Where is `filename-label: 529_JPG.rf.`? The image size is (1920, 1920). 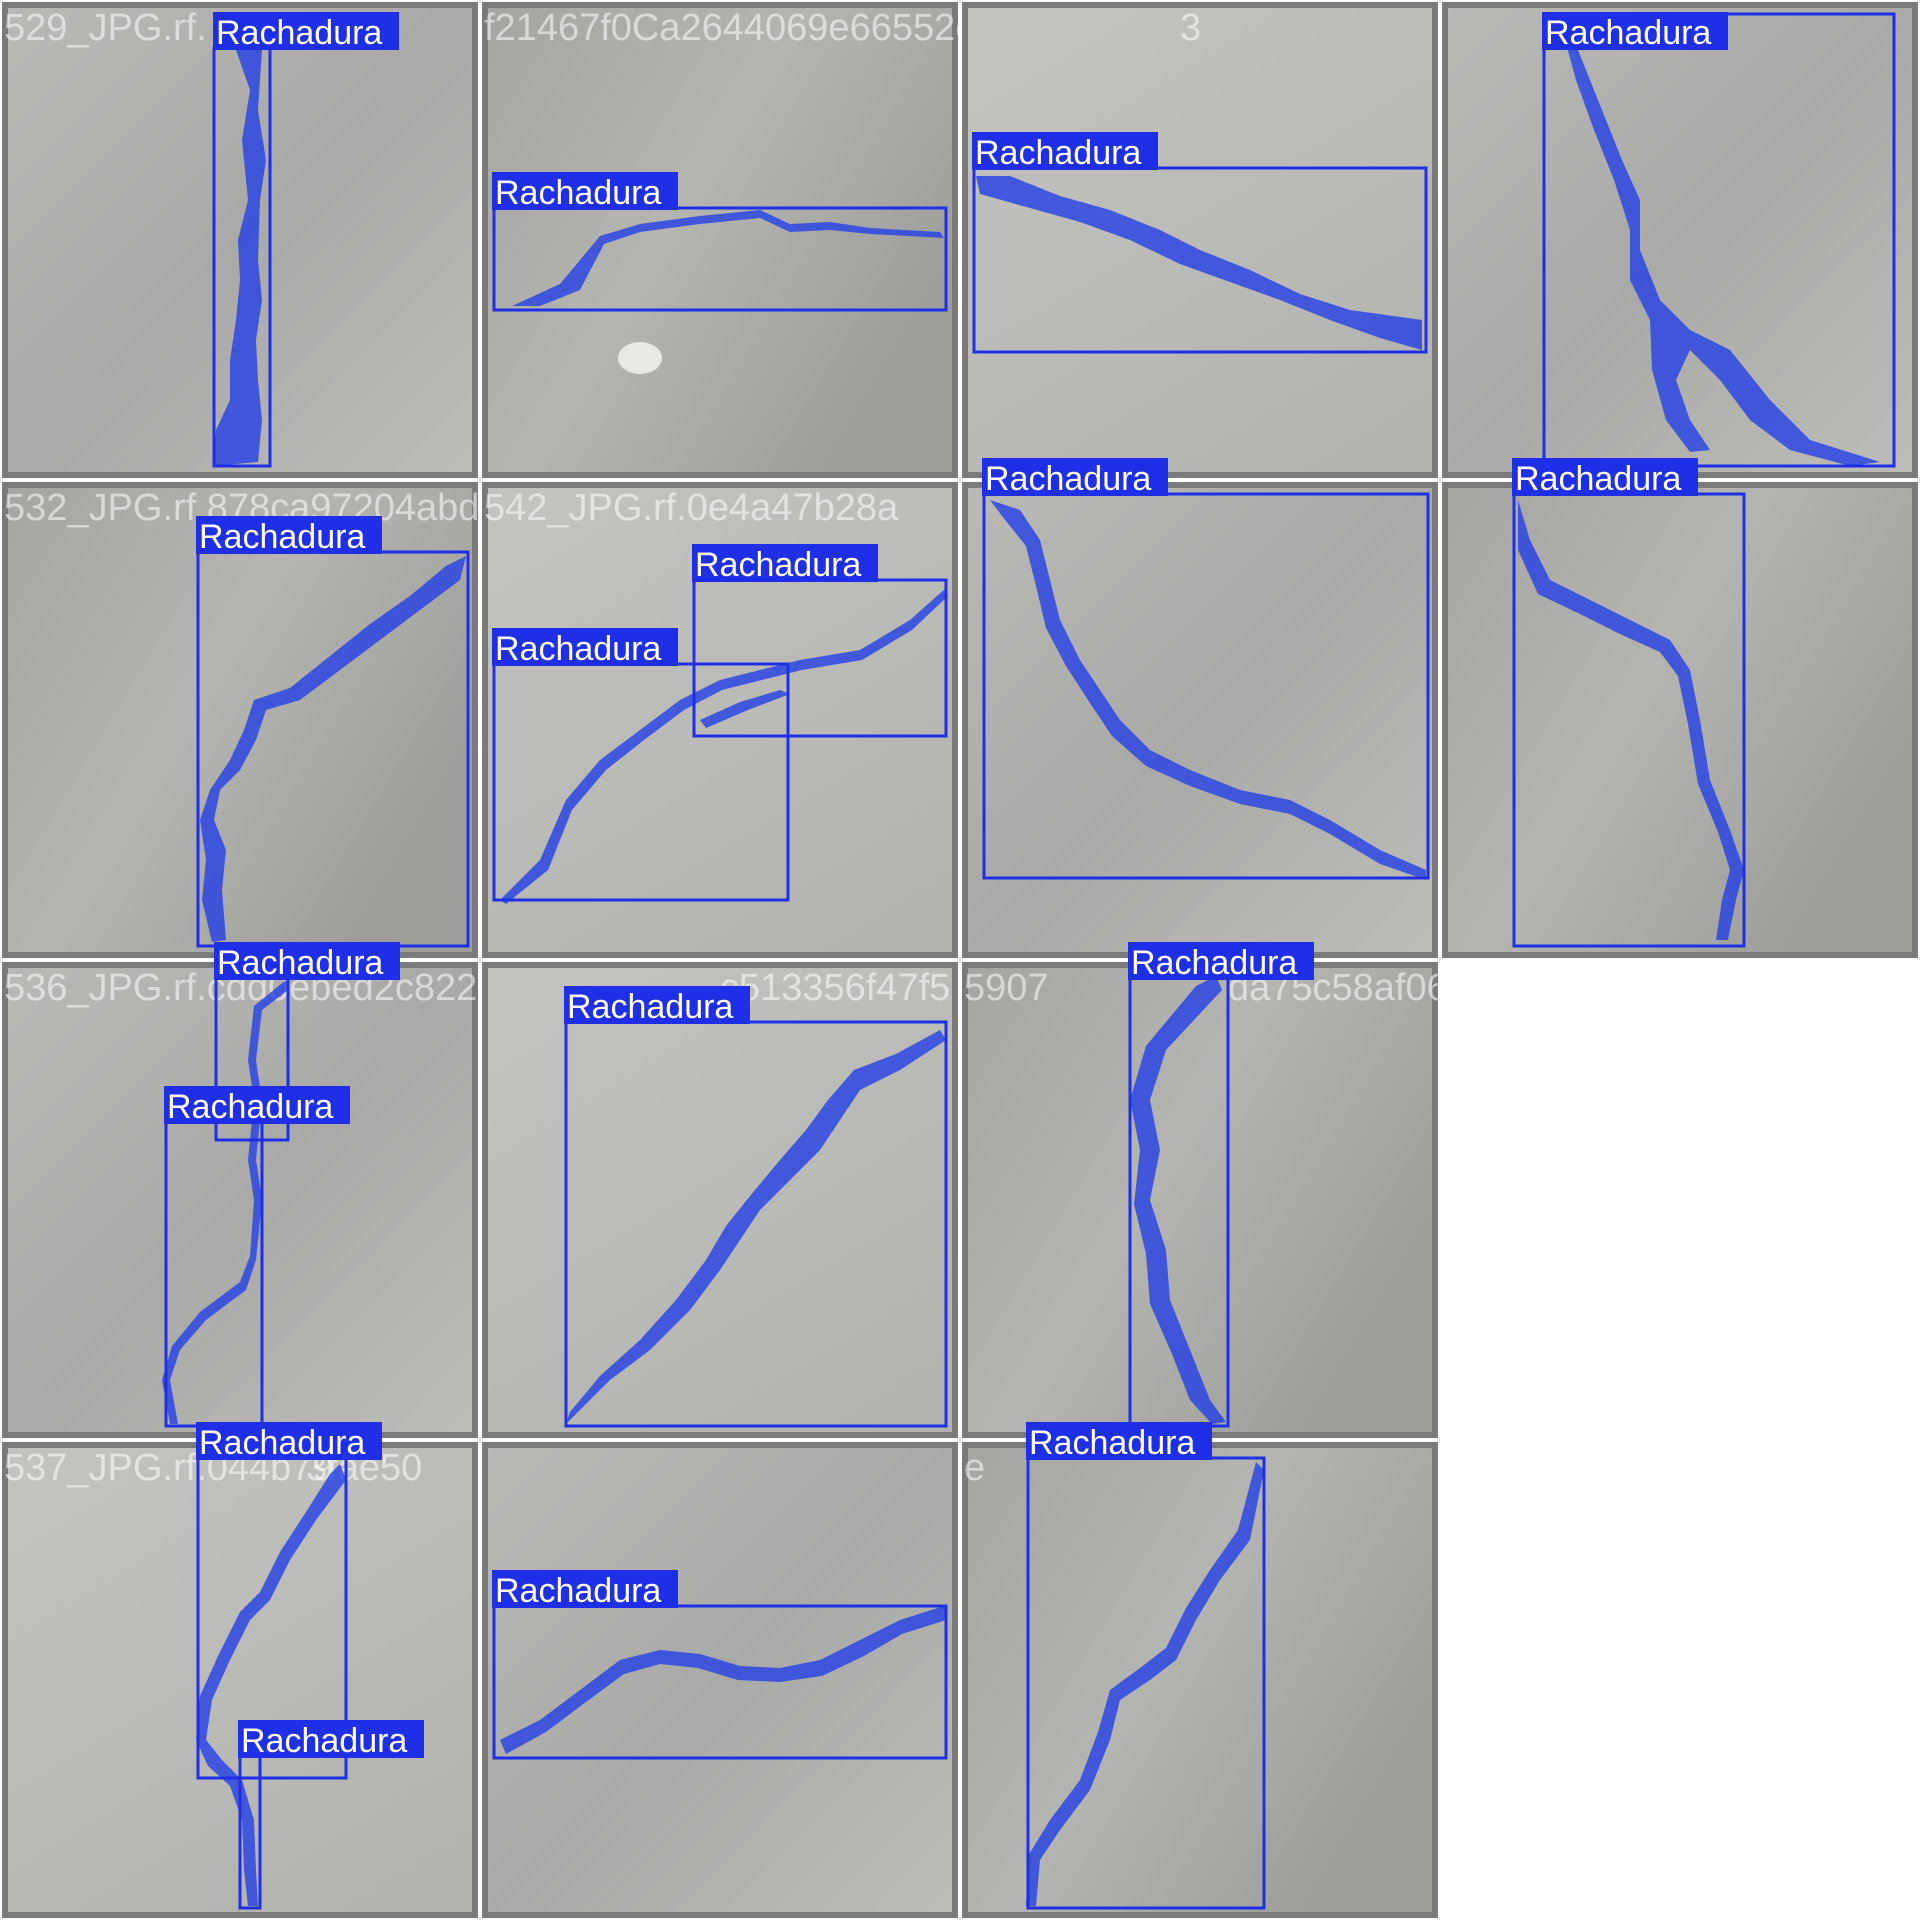
filename-label: 529_JPG.rf. is located at coordinates (105, 28).